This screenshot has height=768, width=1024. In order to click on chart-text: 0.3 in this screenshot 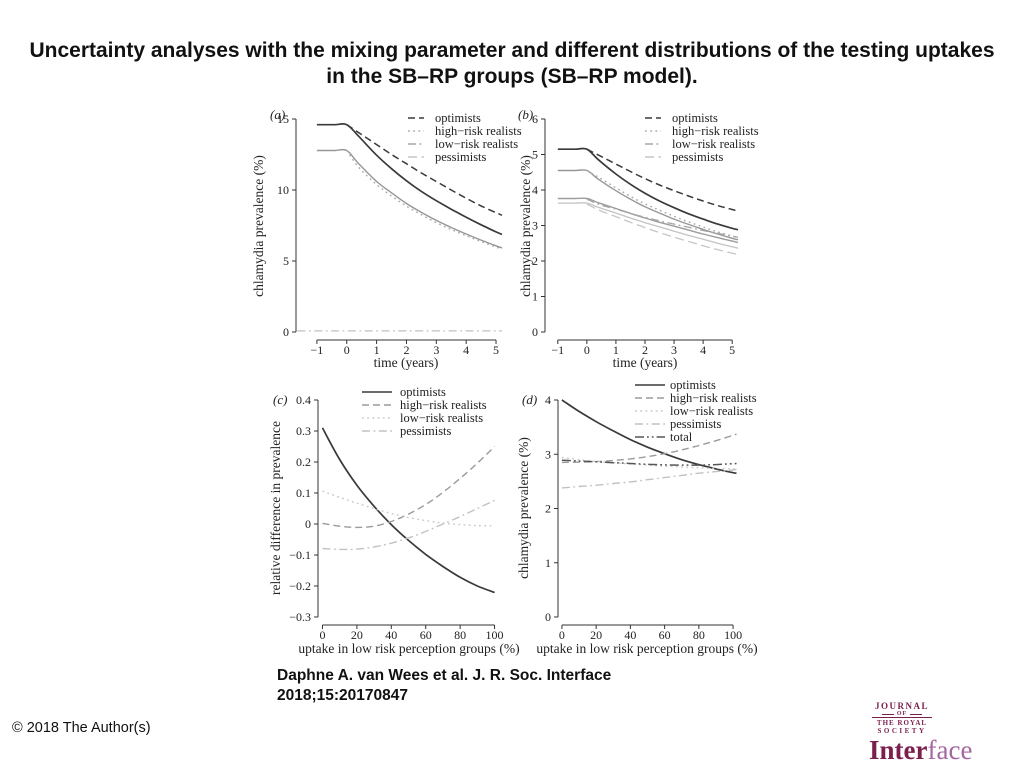, I will do `click(303, 431)`.